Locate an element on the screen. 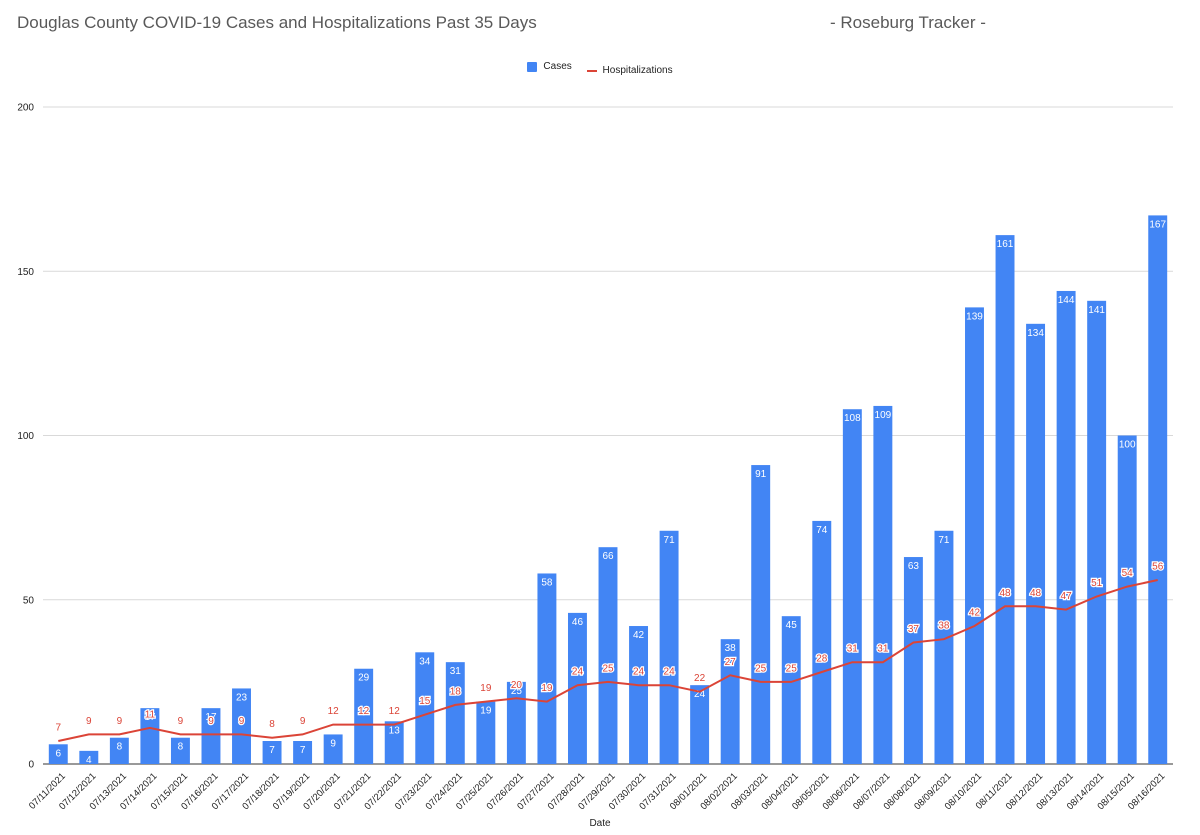 The height and width of the screenshot is (835, 1200). bar-data-label: 24 is located at coordinates (700, 694).